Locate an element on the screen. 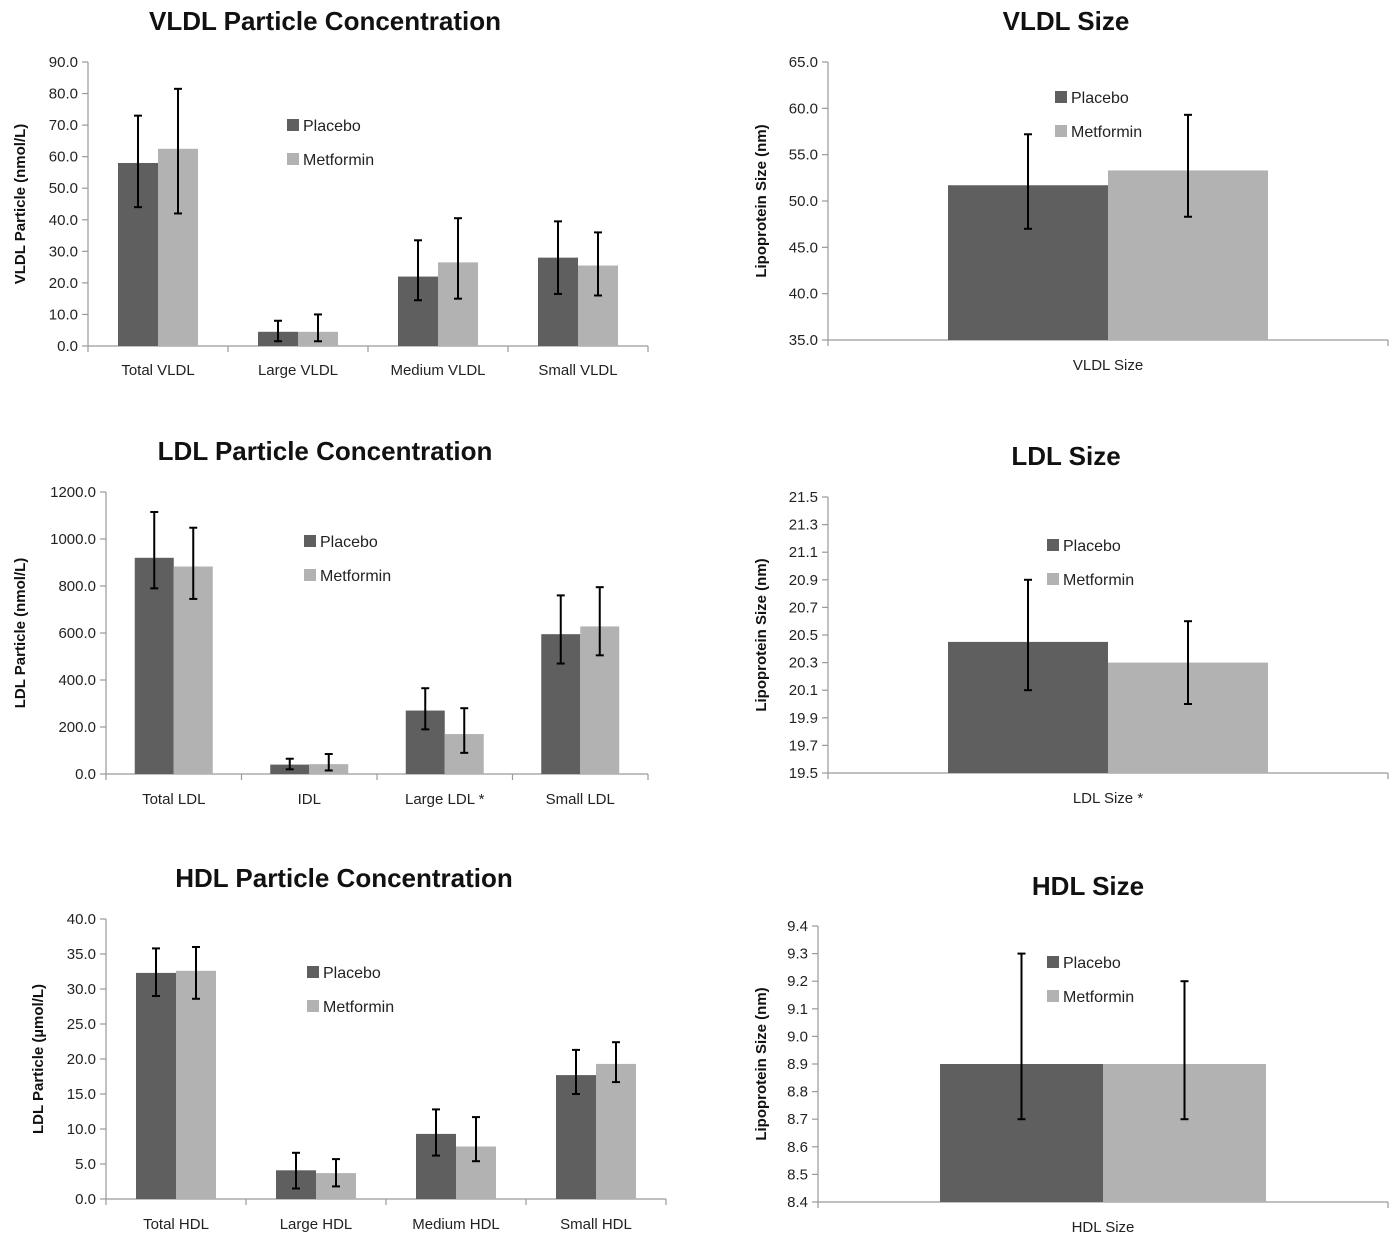 Image resolution: width=1391 pixels, height=1237 pixels. y-tick-label: 70.0 is located at coordinates (63, 125).